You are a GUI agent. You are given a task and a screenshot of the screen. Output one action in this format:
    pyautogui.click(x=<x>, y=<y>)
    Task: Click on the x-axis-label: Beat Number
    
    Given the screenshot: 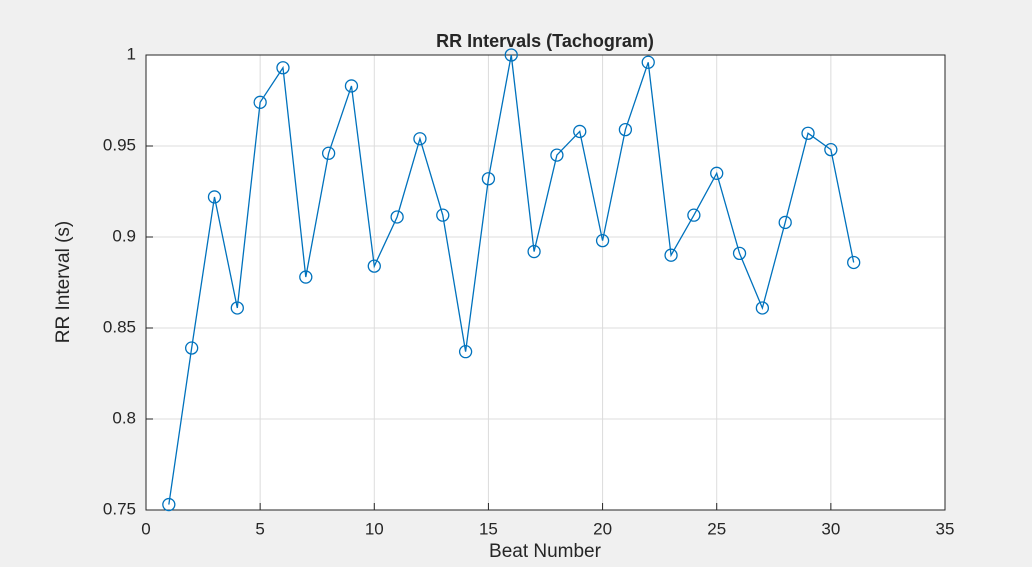 What is the action you would take?
    pyautogui.click(x=545, y=551)
    